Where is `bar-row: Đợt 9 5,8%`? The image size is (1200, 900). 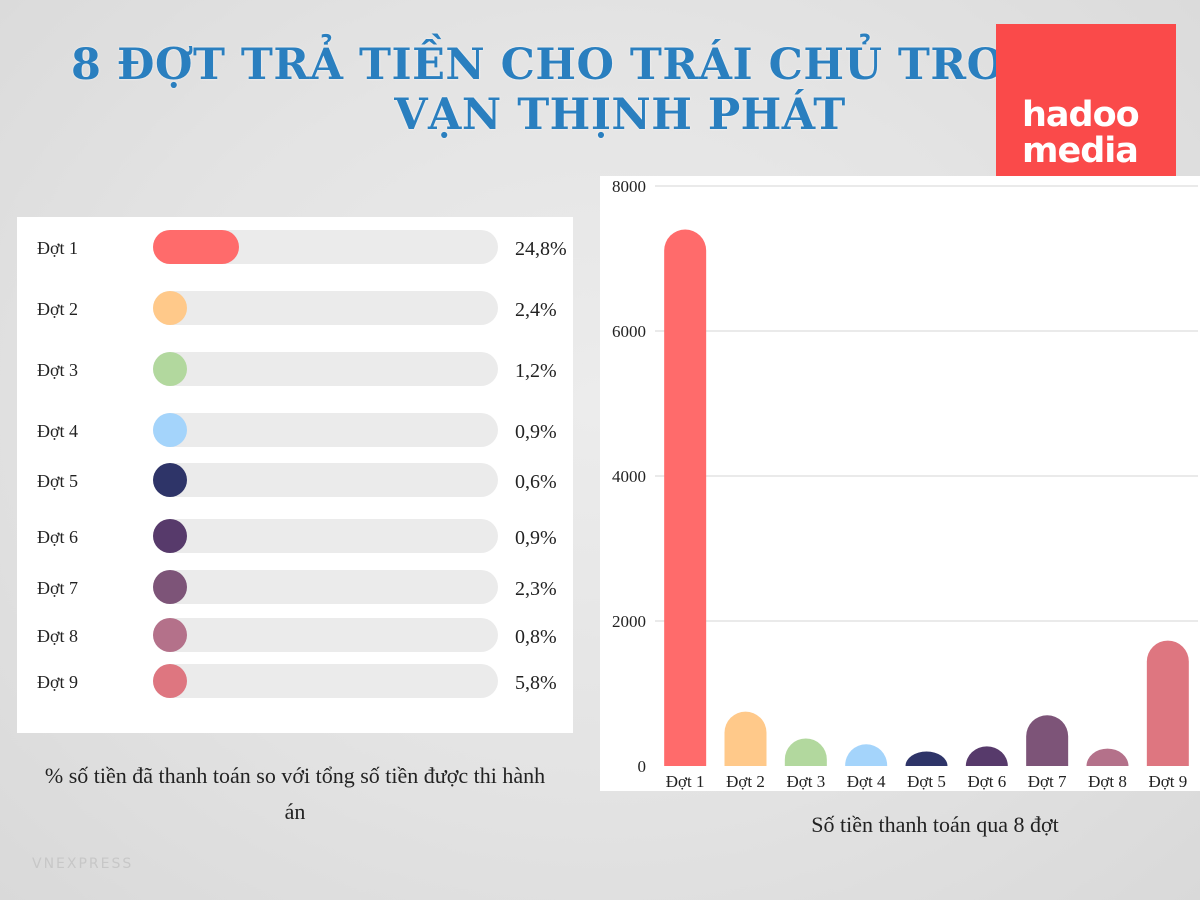 bar-row: Đợt 9 5,8% is located at coordinates (295, 682).